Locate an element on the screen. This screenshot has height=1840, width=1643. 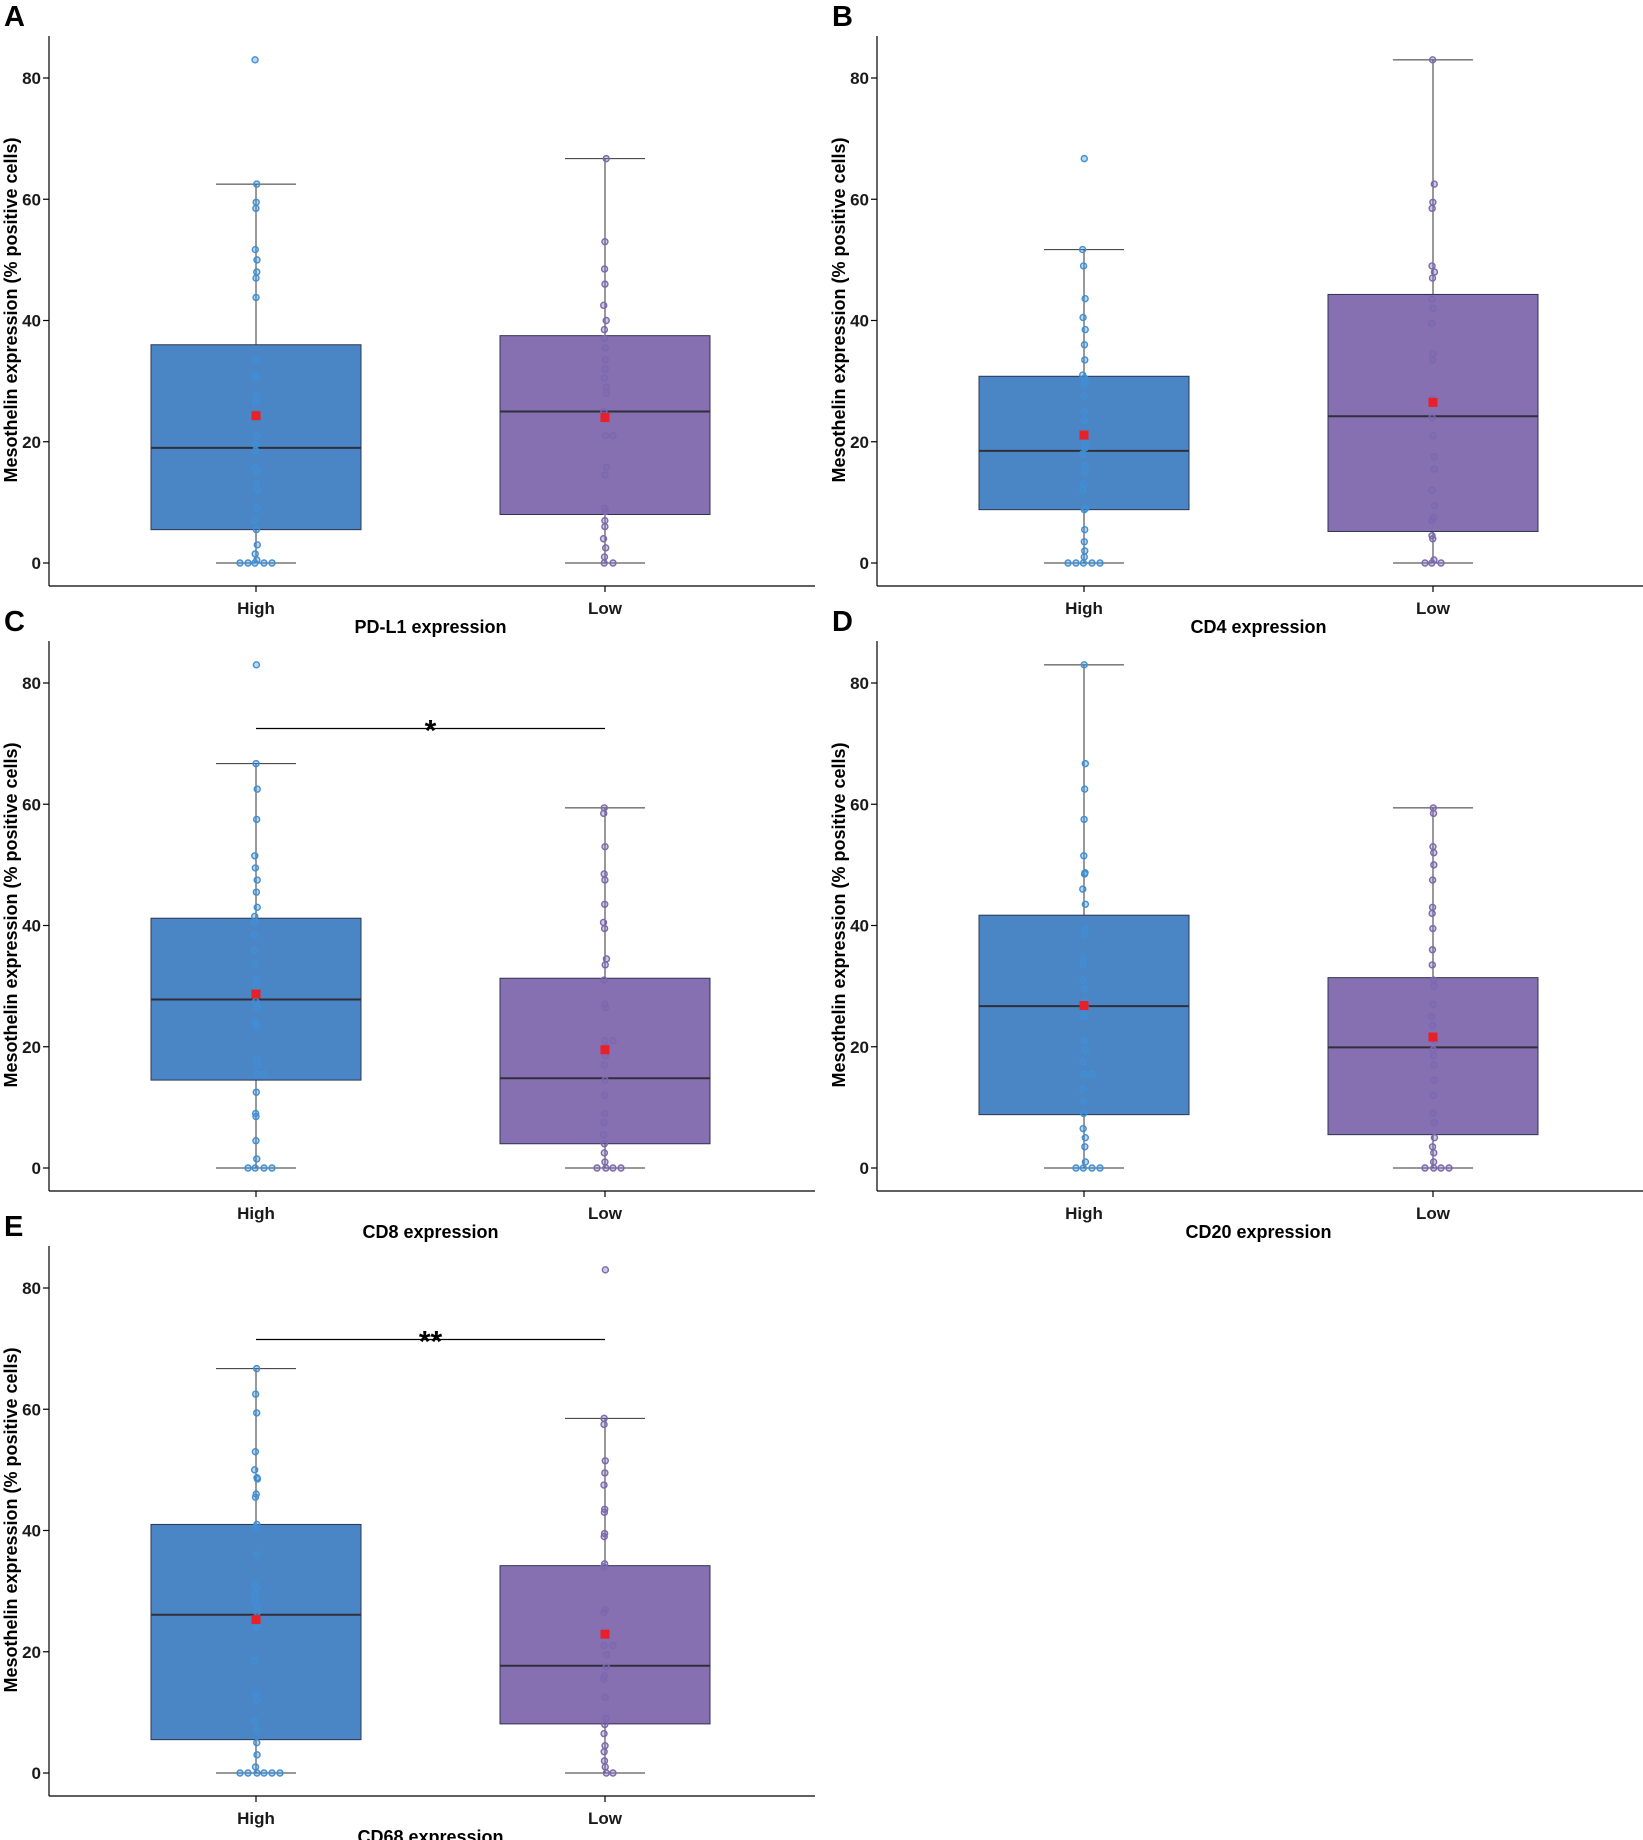
y-tick-label: 80 is located at coordinates (859, 683).